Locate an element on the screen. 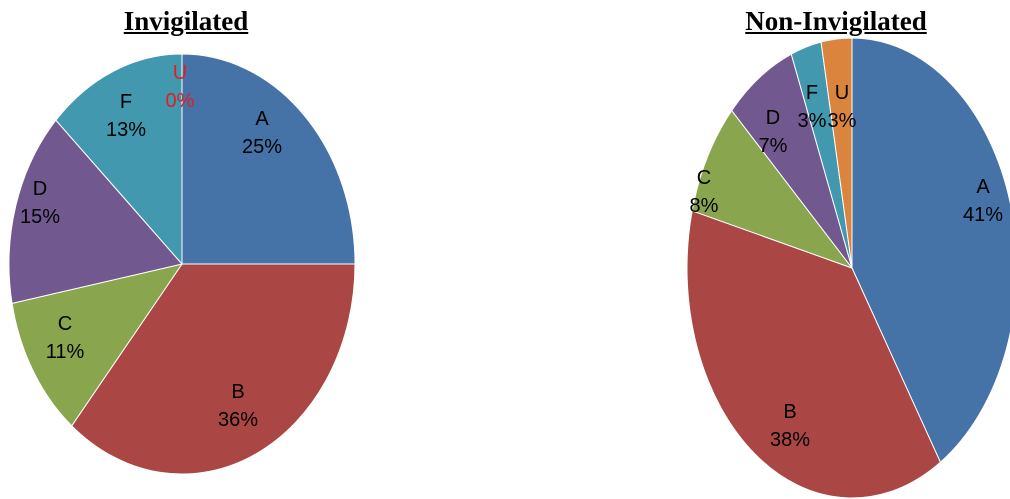 This screenshot has height=499, width=1010. slice-value-non-invigilated-a: 41% is located at coordinates (983, 215).